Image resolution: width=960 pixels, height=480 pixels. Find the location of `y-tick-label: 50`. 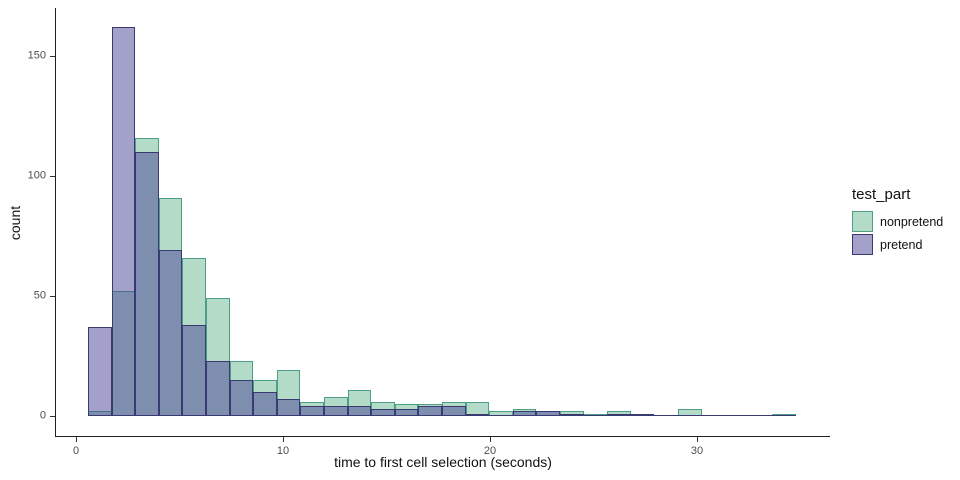

y-tick-label: 50 is located at coordinates (39, 295).